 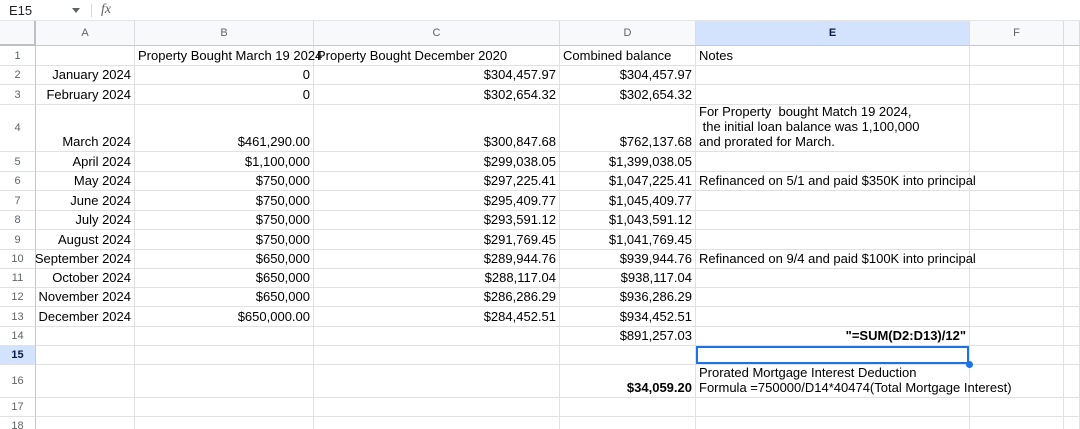 What do you see at coordinates (18, 95) in the screenshot?
I see `row-header-3: 3` at bounding box center [18, 95].